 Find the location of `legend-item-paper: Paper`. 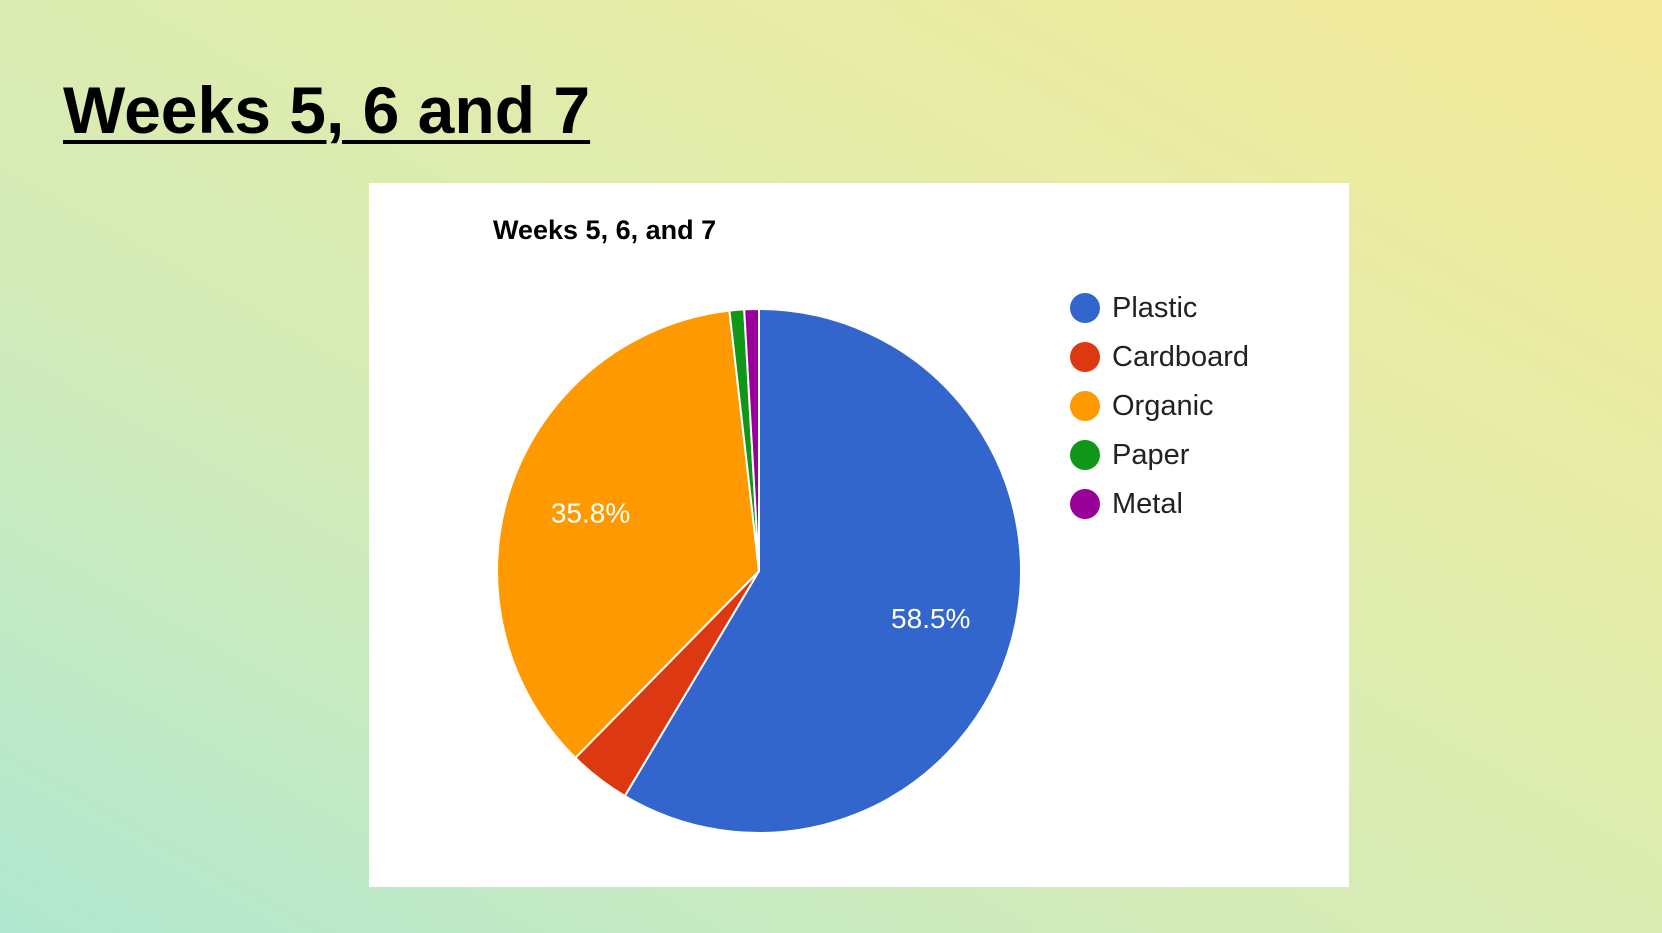

legend-item-paper: Paper is located at coordinates (1130, 455).